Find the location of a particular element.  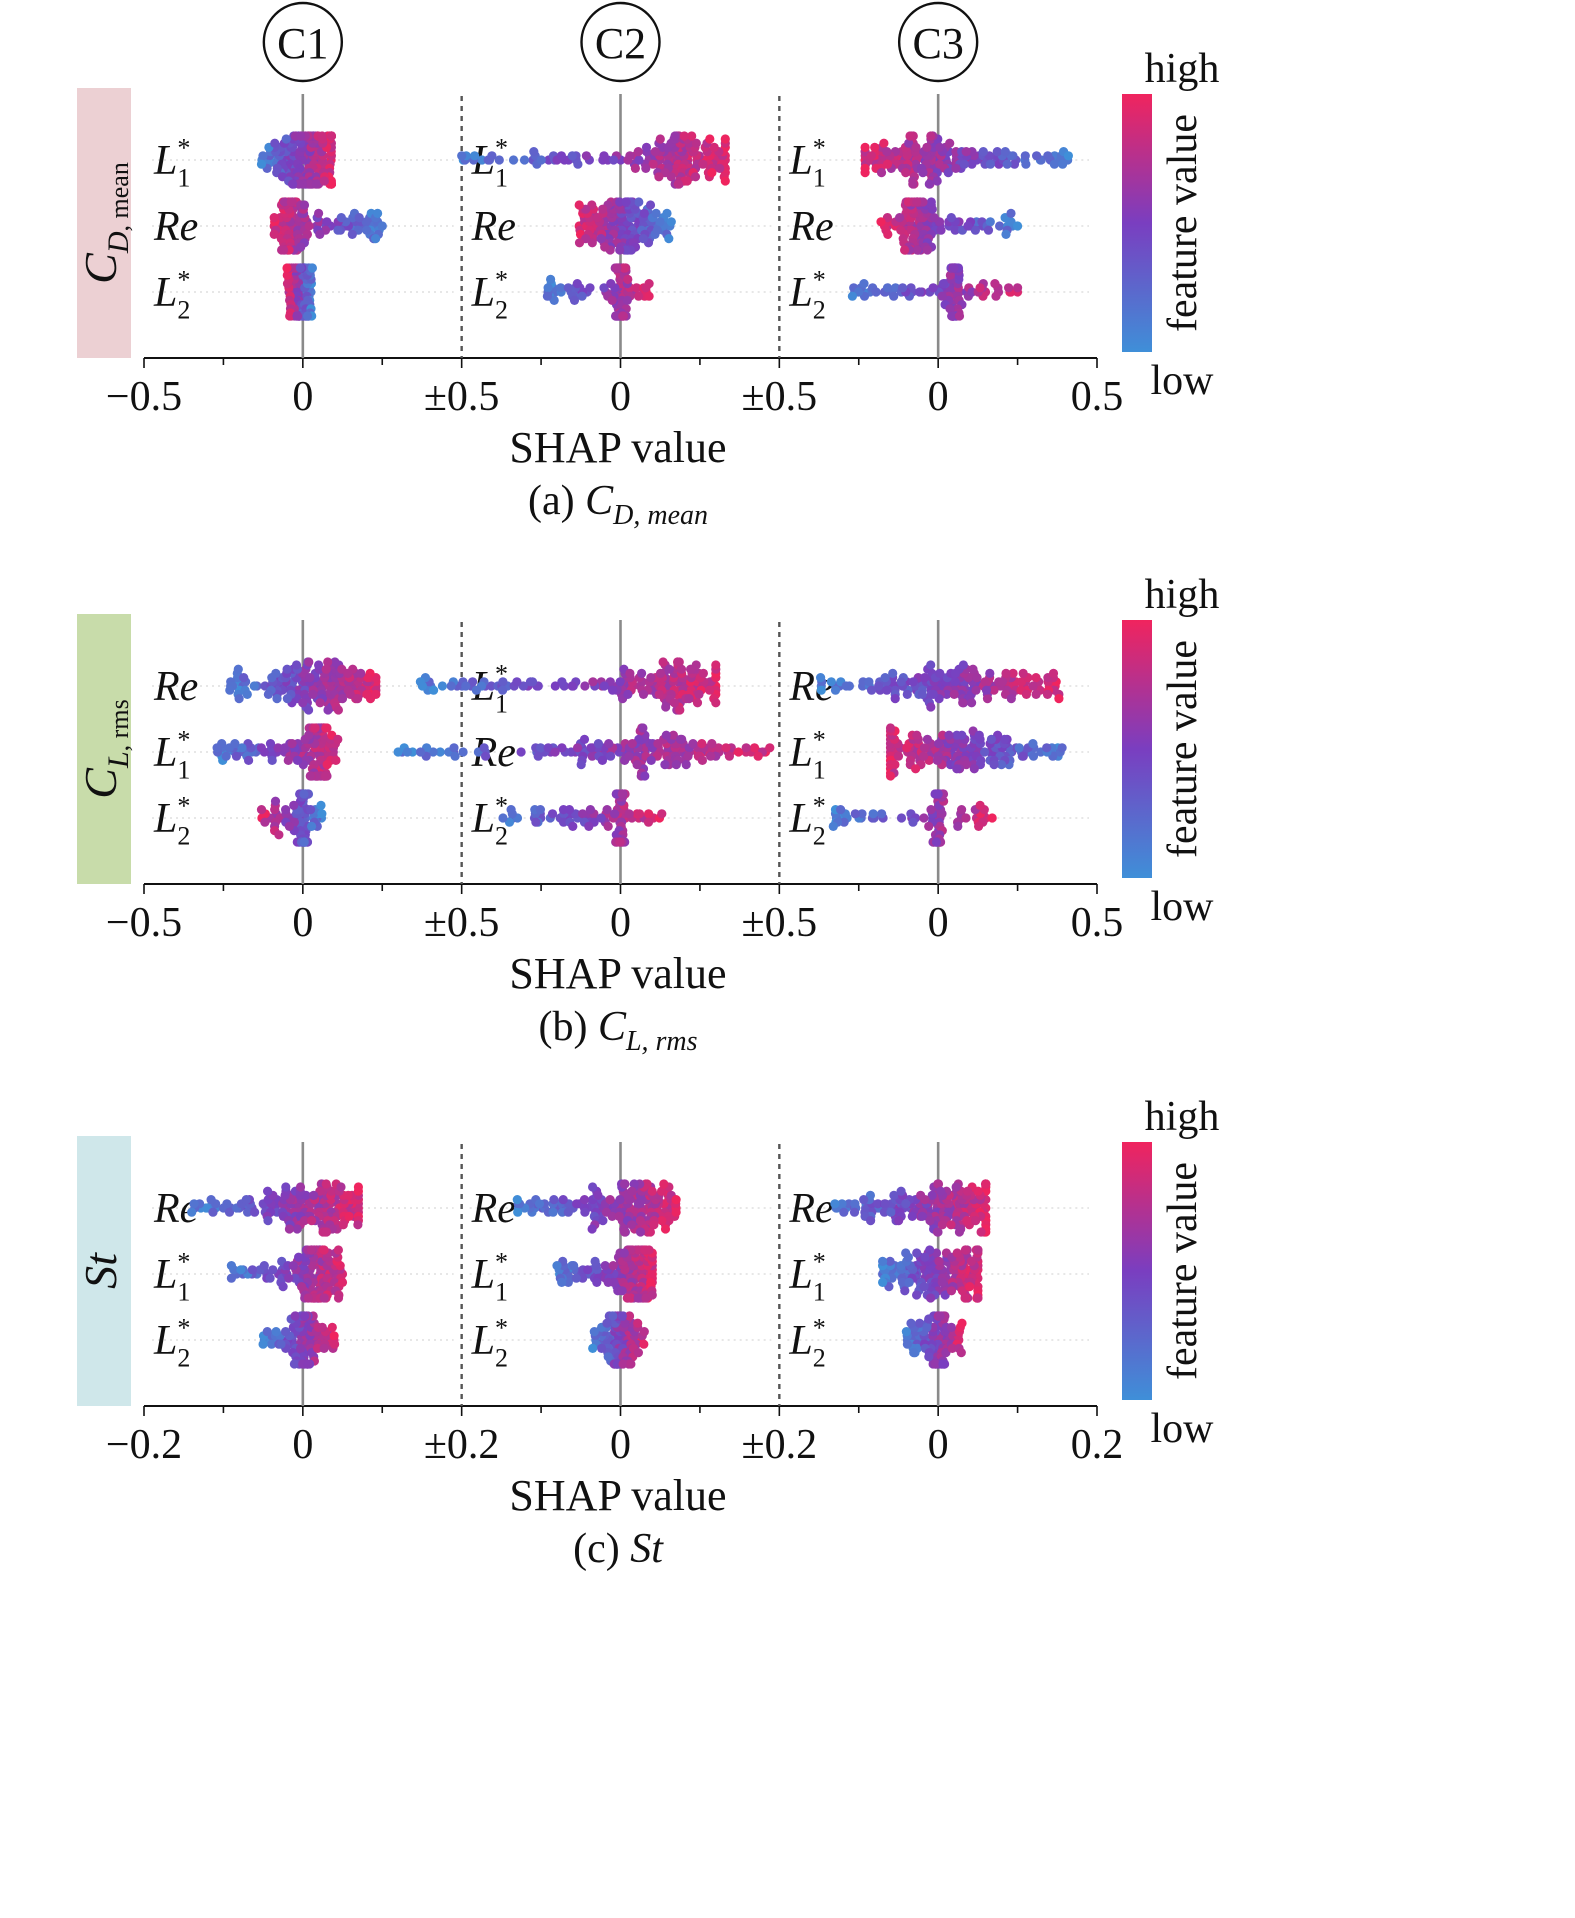

case-label-c3: C3 is located at coordinates (937, 43).